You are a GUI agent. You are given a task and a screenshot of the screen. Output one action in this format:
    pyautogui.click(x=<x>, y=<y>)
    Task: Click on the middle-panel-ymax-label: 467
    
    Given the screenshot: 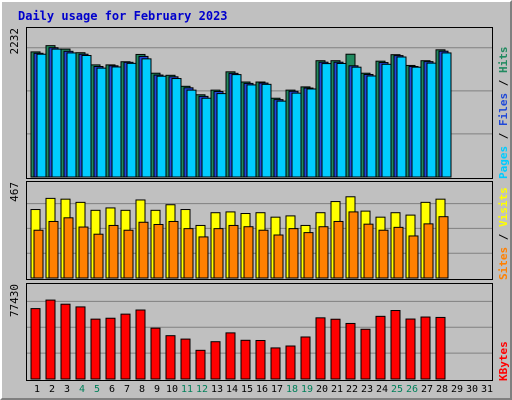 What is the action you would take?
    pyautogui.click(x=14, y=192)
    